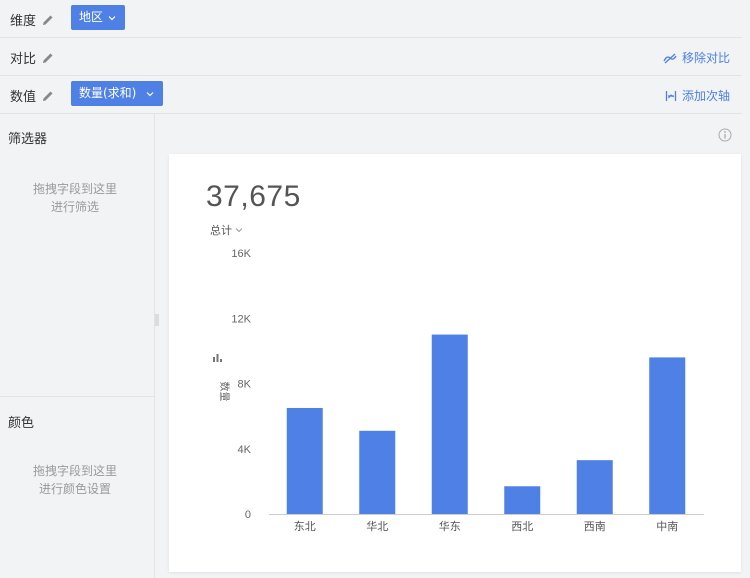 This screenshot has width=750, height=578. What do you see at coordinates (241, 319) in the screenshot?
I see `y-tick-label: 12K` at bounding box center [241, 319].